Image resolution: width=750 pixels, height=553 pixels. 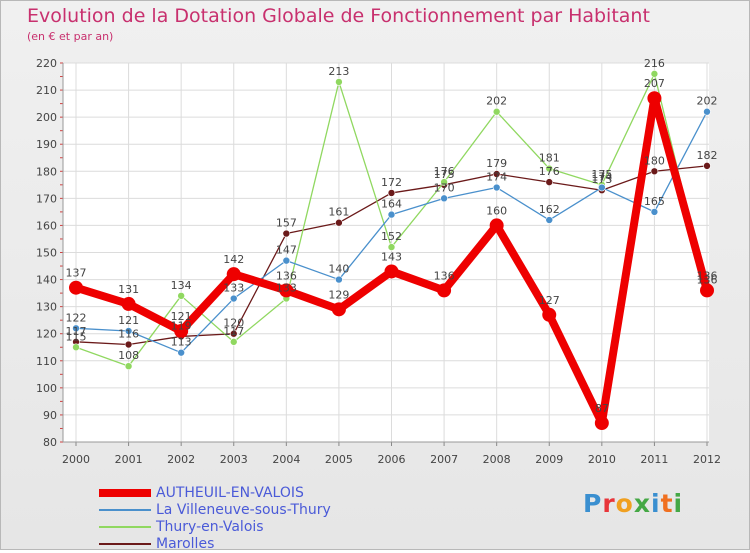 What do you see at coordinates (593, 503) in the screenshot?
I see `logo-letter: P` at bounding box center [593, 503].